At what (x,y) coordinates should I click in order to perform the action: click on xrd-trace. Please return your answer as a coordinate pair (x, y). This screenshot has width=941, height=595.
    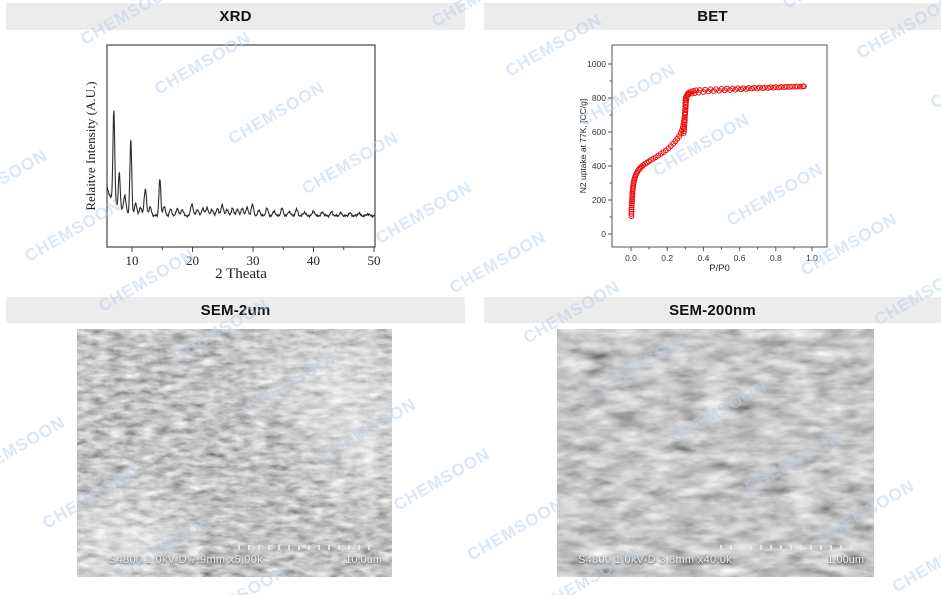
    Looking at the image, I should click on (241, 164).